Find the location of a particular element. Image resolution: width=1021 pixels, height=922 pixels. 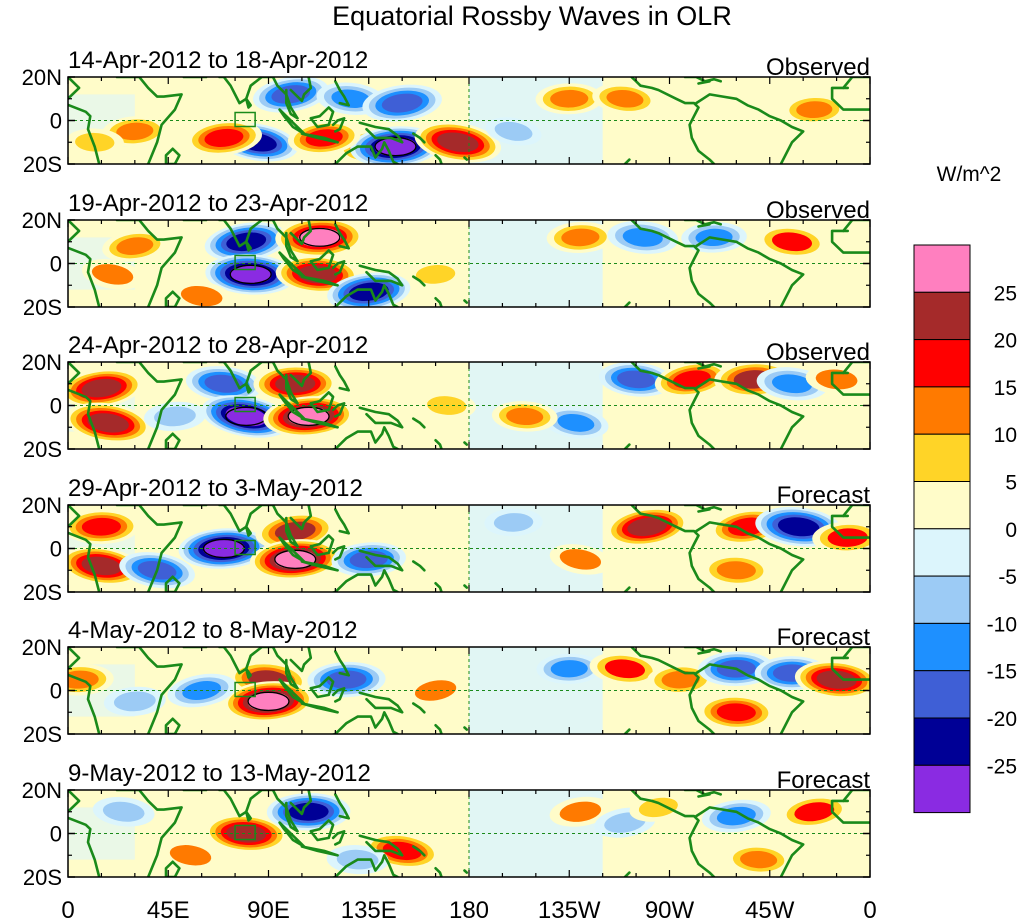

x-tick-label: 135E is located at coordinates (369, 909).